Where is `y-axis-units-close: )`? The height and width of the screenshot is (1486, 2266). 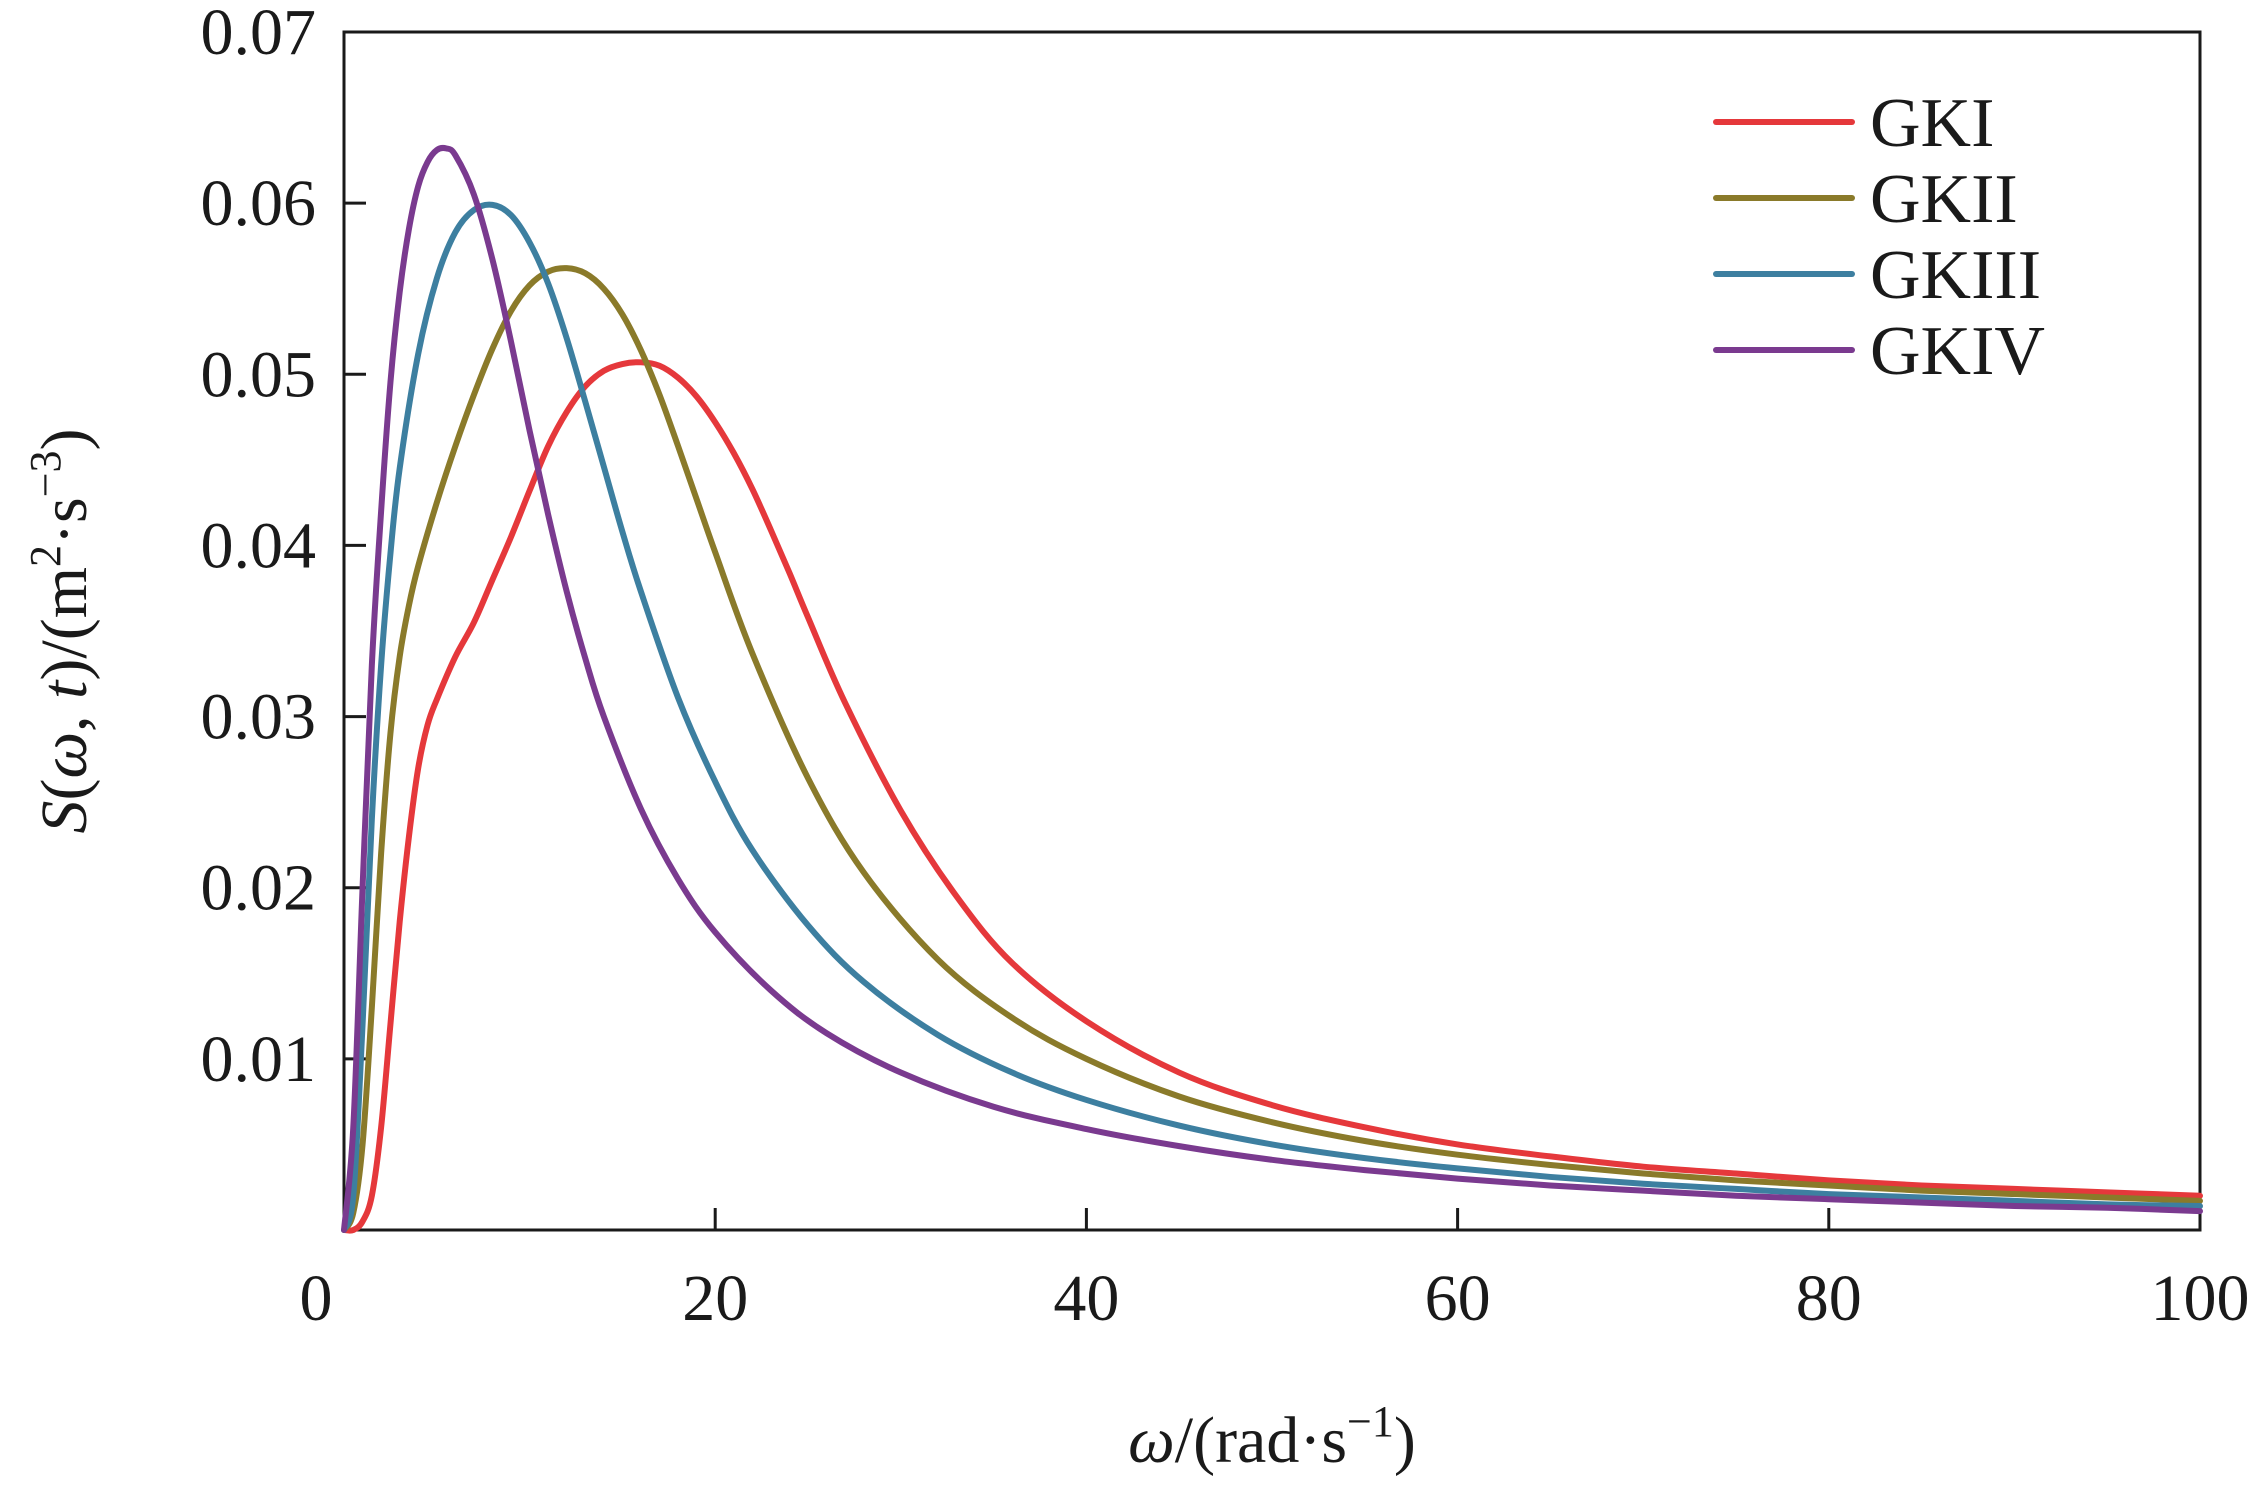
y-axis-units-close: ) is located at coordinates (64, 439).